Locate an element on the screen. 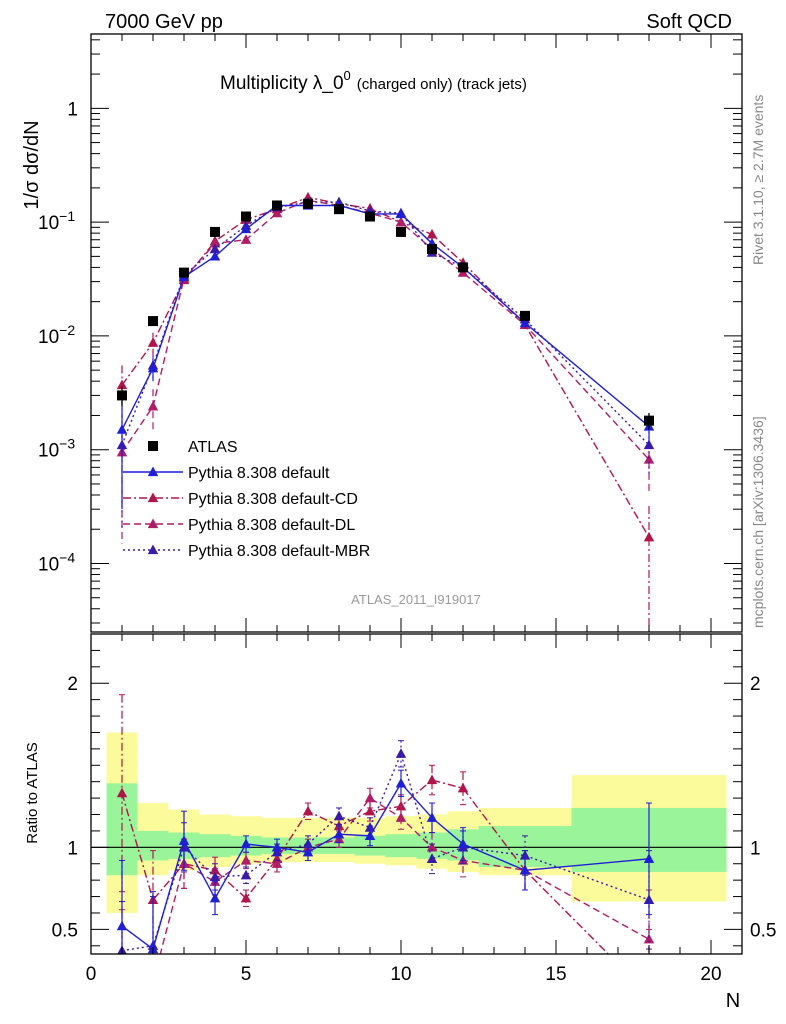 This screenshot has width=786, height=1024. legend-entry-dl: Pythia 8.308 default-DL is located at coordinates (239, 525).